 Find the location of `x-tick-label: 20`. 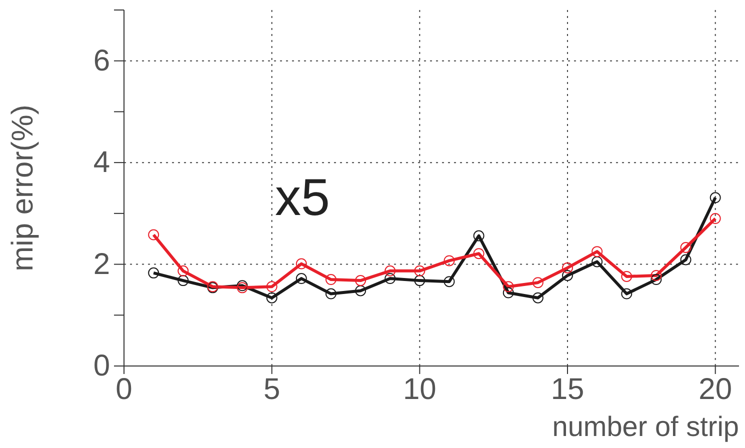

x-tick-label: 20 is located at coordinates (715, 389).